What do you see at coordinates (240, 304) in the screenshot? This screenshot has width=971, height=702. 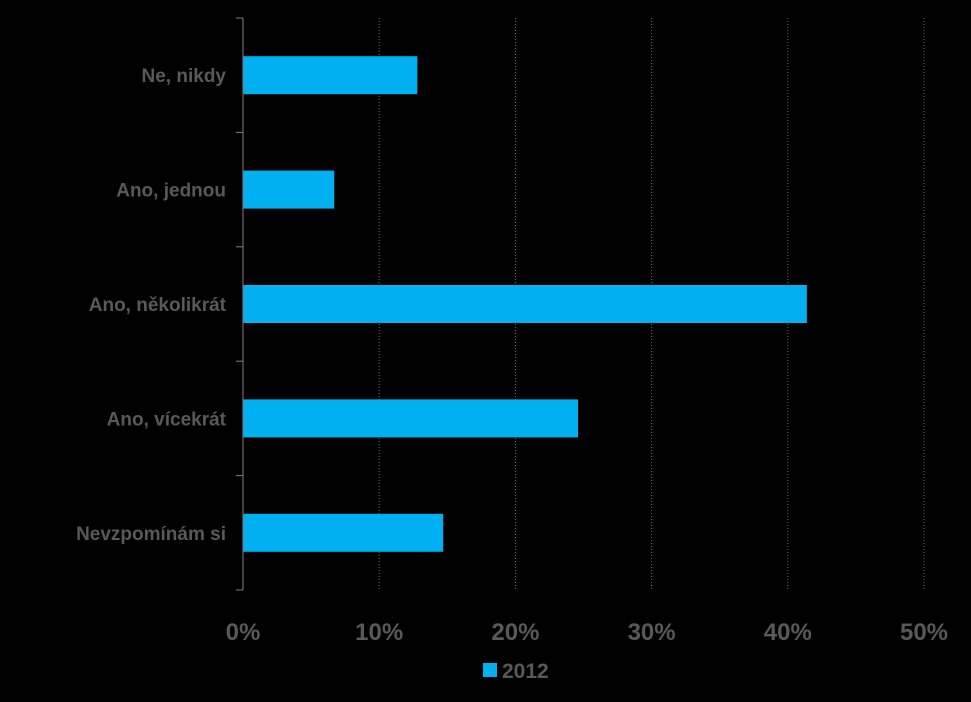 I see `y-axis` at bounding box center [240, 304].